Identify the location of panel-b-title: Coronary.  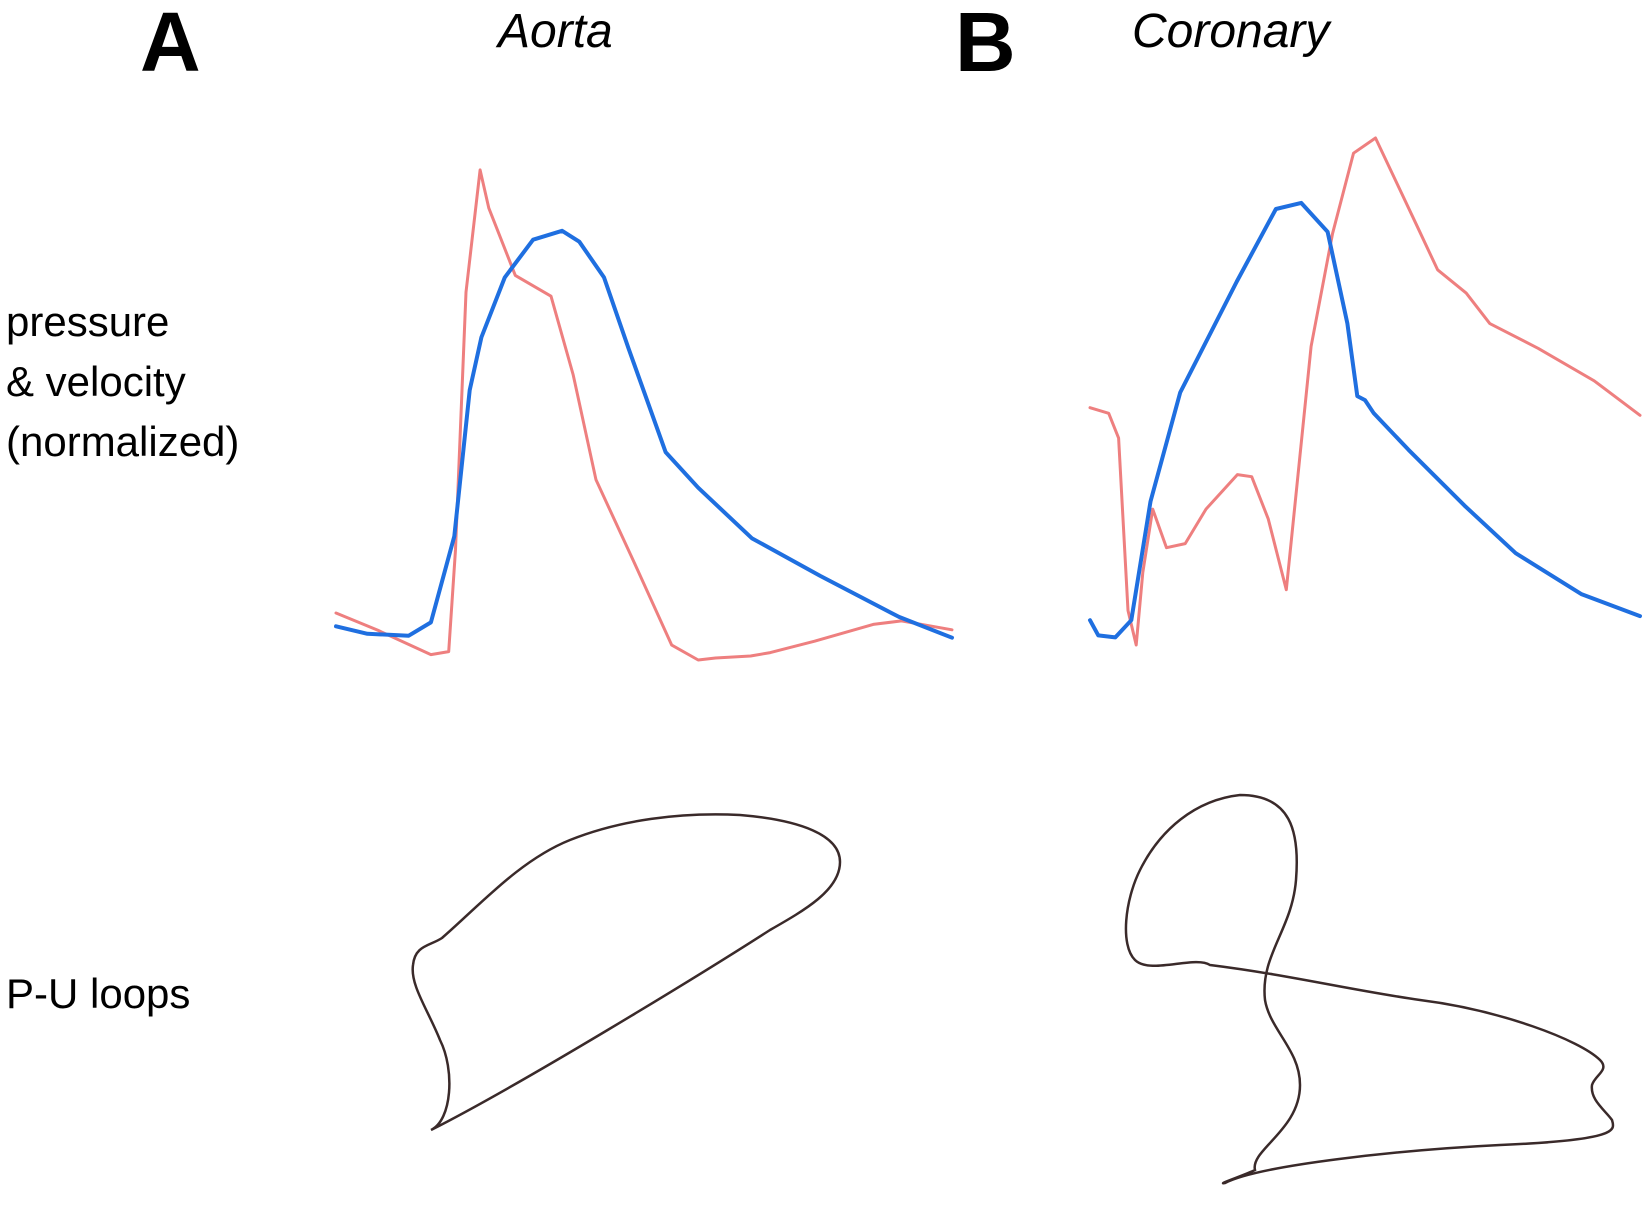
(1231, 31).